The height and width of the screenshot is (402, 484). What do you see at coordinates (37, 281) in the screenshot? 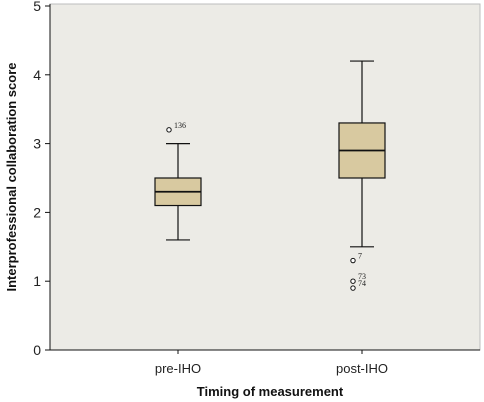
I see `y-tick-label: 1` at bounding box center [37, 281].